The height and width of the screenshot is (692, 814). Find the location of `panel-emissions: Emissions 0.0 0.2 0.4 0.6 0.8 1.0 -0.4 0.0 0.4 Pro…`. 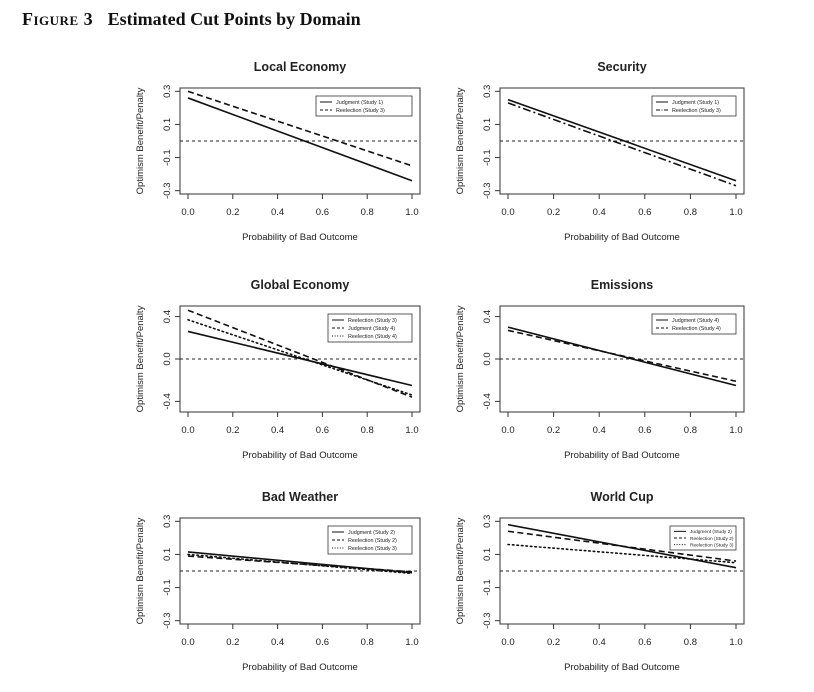

panel-emissions: Emissions 0.0 0.2 0.4 0.6 0.8 1.0 -0.4 0.0 0.4 Pro… is located at coordinates (600, 369).